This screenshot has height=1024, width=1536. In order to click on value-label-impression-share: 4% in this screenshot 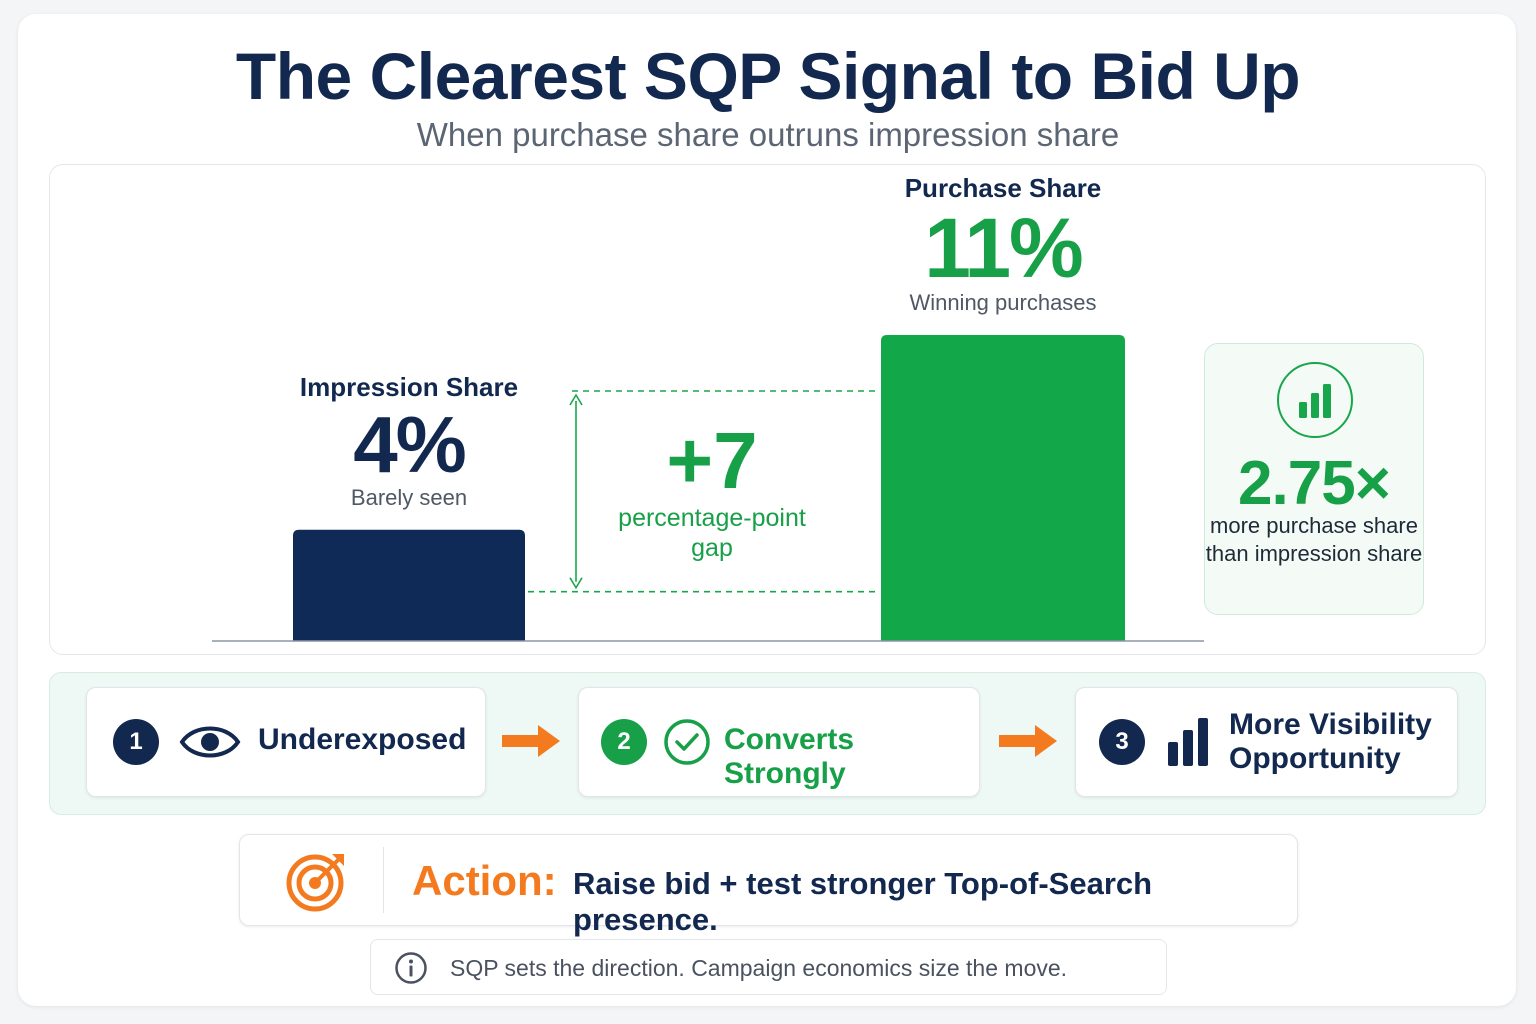, I will do `click(410, 444)`.